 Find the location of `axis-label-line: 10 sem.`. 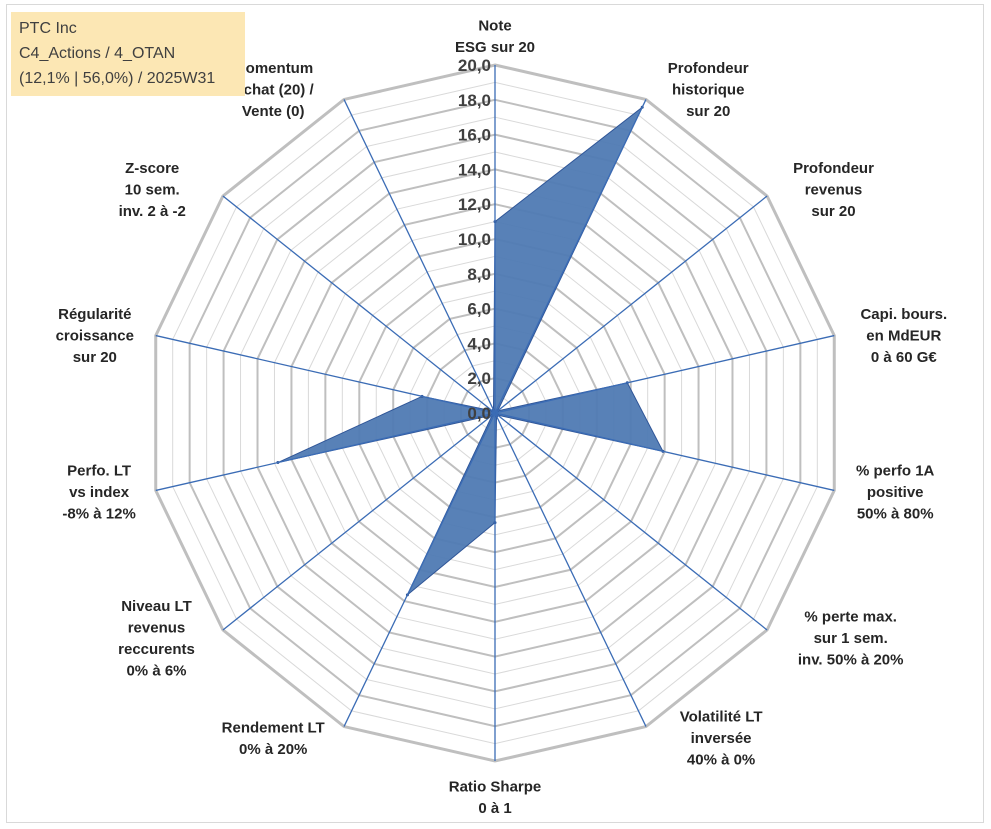

axis-label-line: 10 sem. is located at coordinates (152, 189).